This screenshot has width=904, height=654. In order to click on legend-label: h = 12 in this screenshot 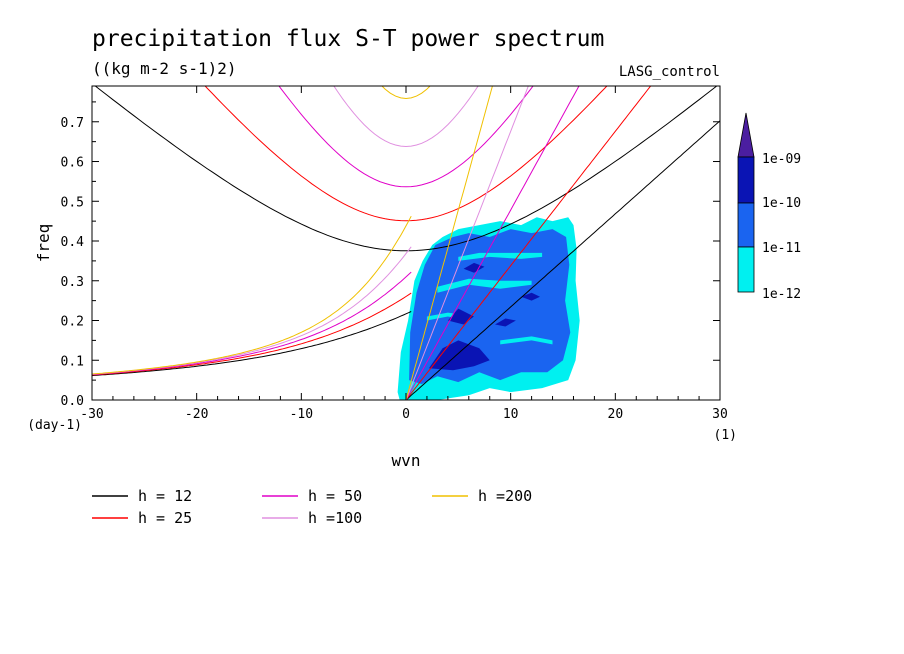, I will do `click(165, 496)`.